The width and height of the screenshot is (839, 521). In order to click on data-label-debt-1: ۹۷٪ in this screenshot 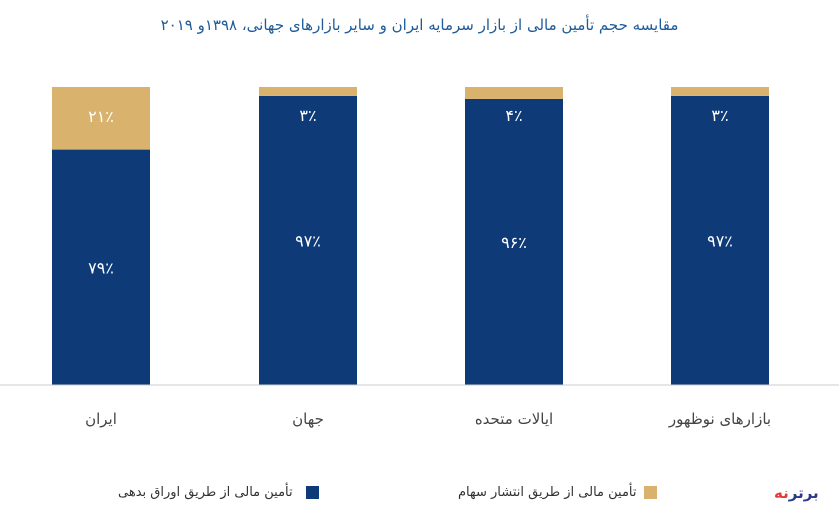, I will do `click(308, 240)`.